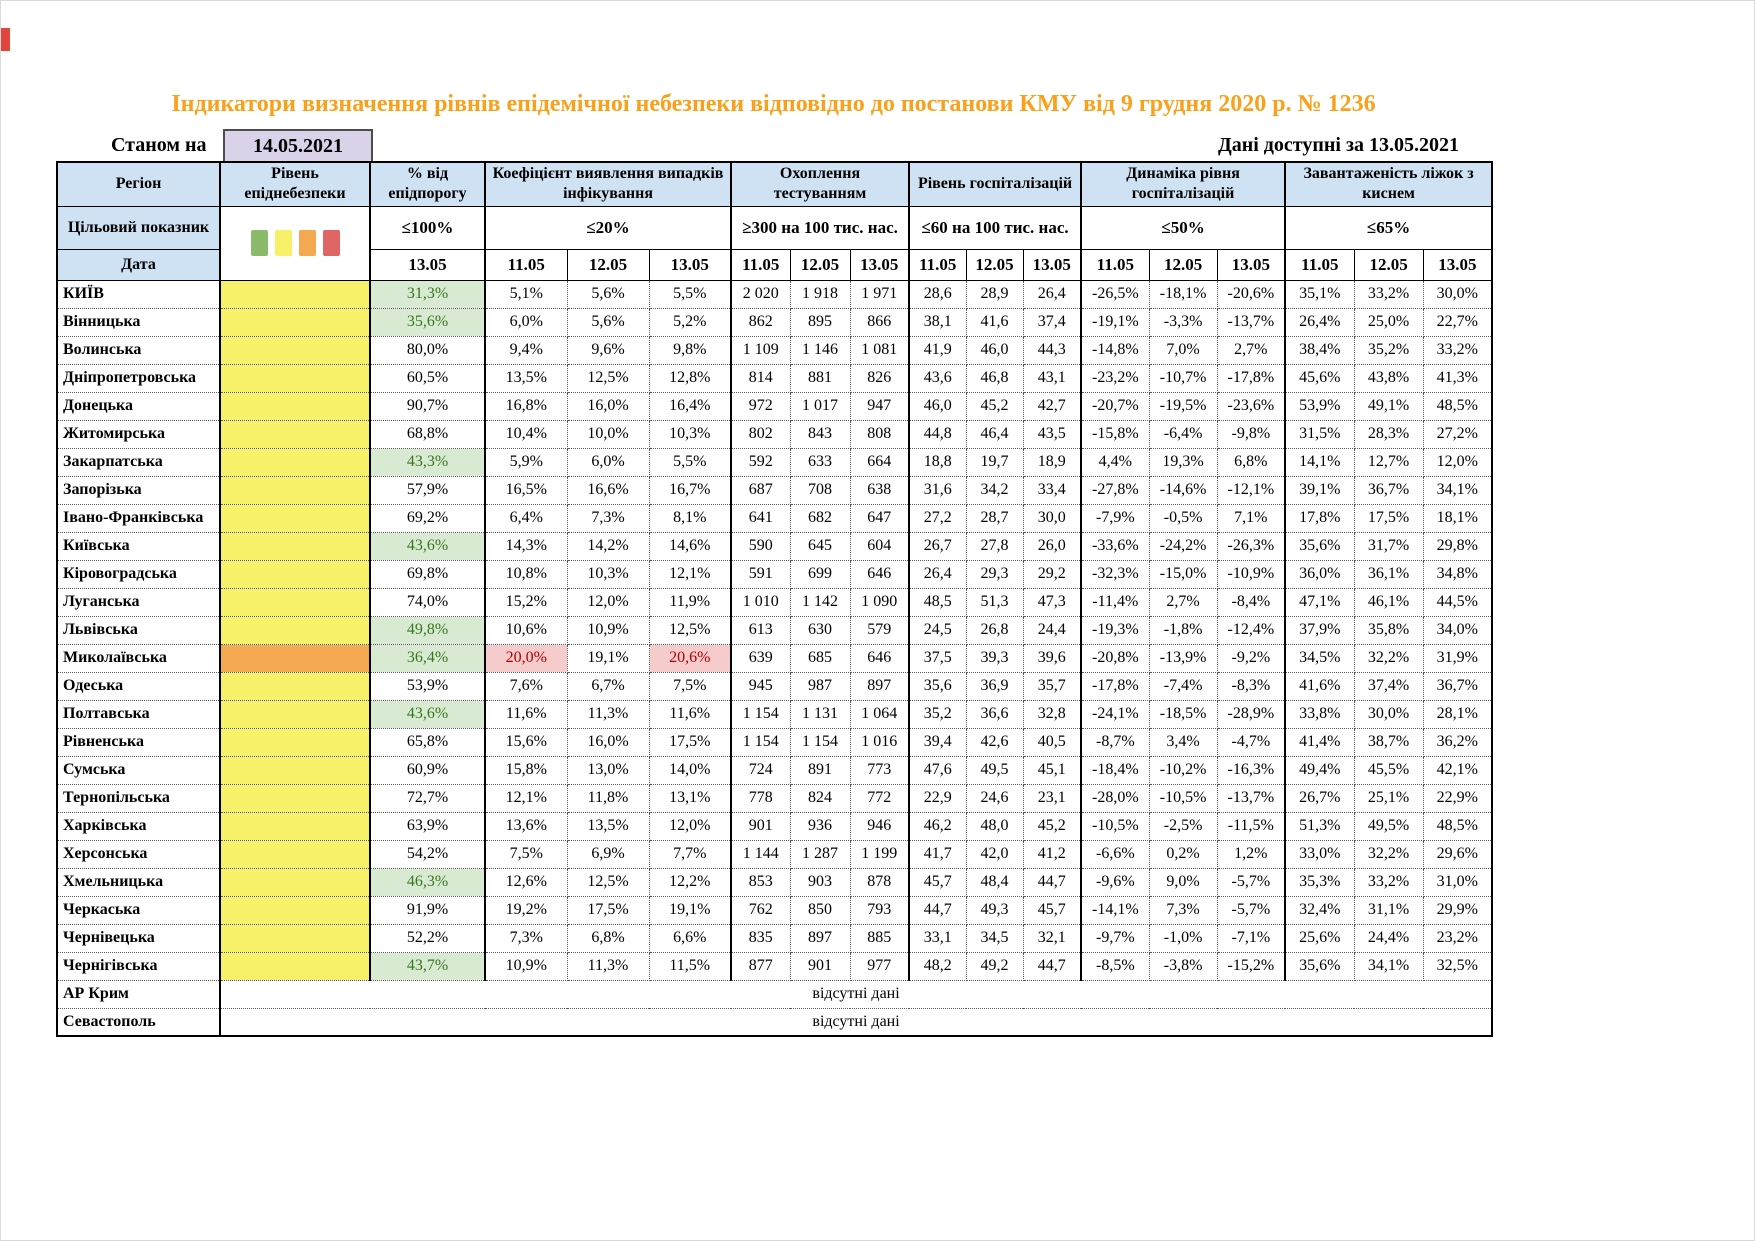 The height and width of the screenshot is (1241, 1755). Describe the element at coordinates (1251, 770) in the screenshot. I see `value-cell: -16,3%` at that location.